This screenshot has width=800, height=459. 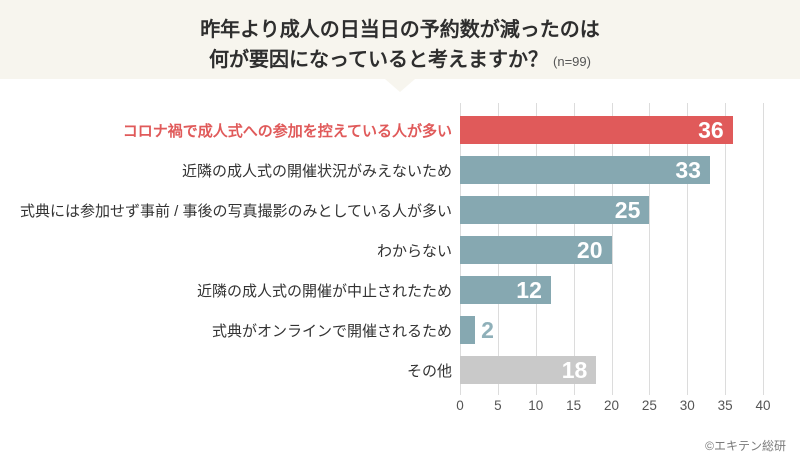 What do you see at coordinates (589, 249) in the screenshot?
I see `bar-value: 20` at bounding box center [589, 249].